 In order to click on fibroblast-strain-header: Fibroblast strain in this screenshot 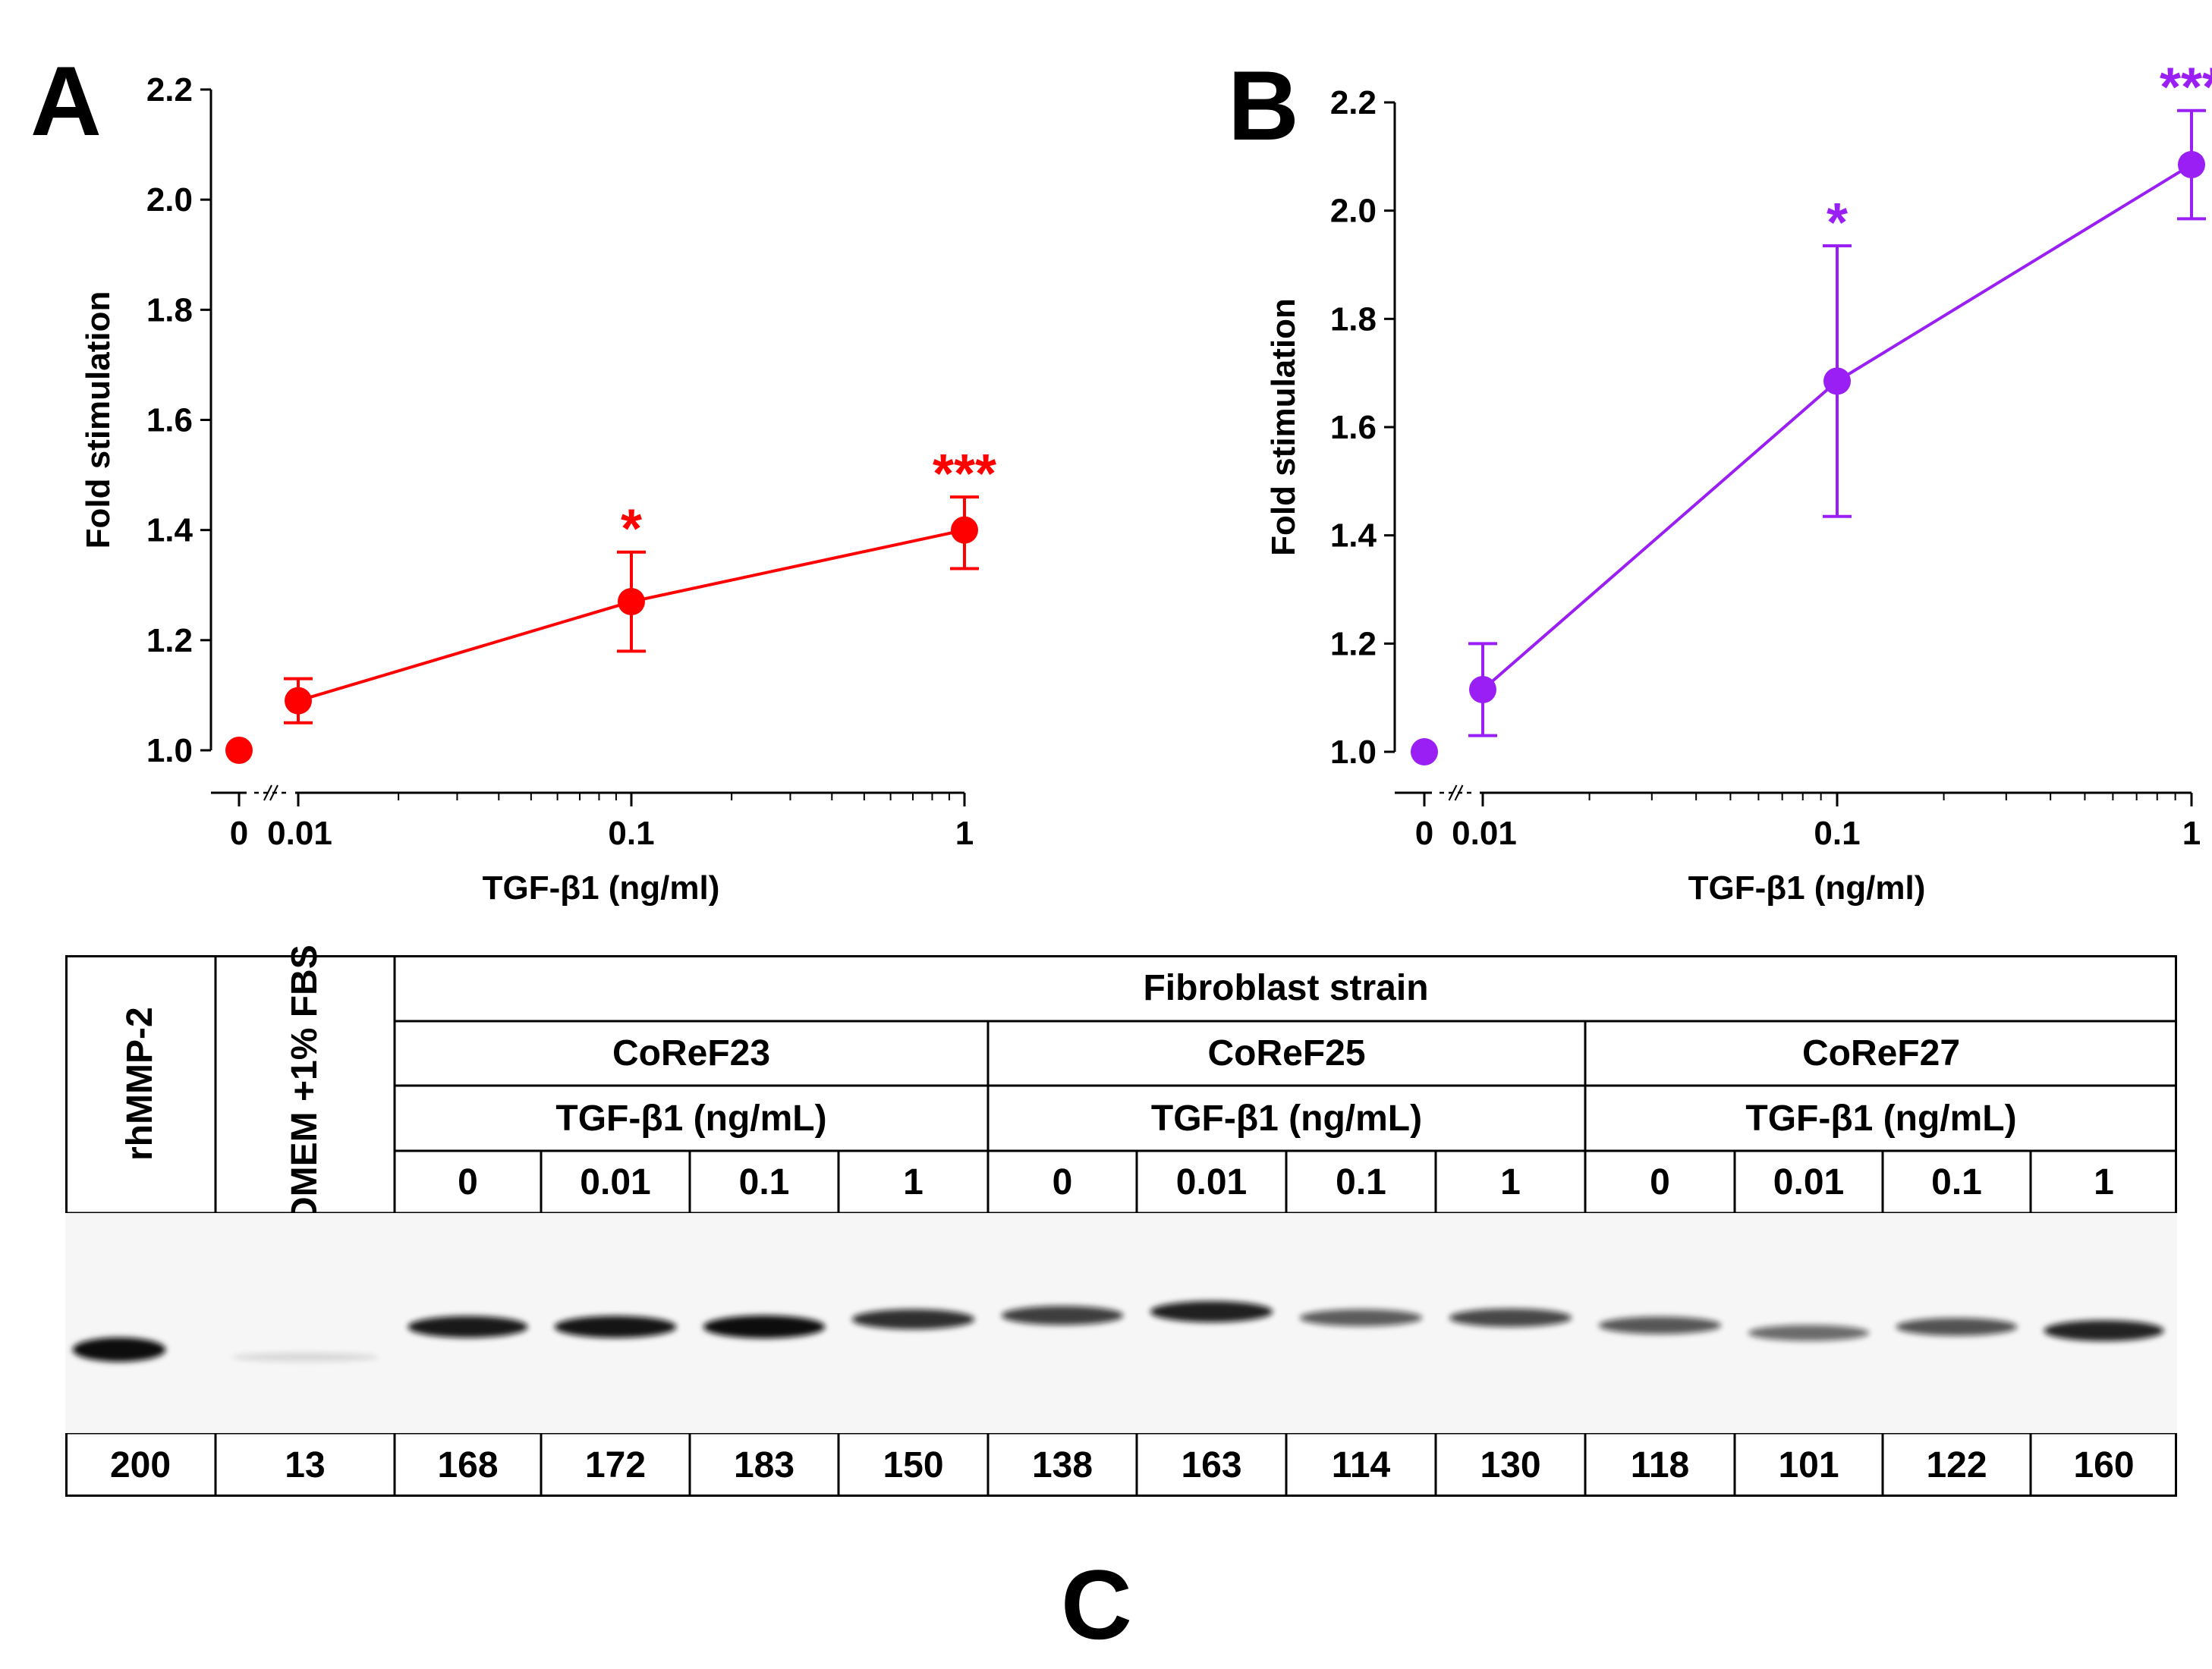, I will do `click(1286, 988)`.